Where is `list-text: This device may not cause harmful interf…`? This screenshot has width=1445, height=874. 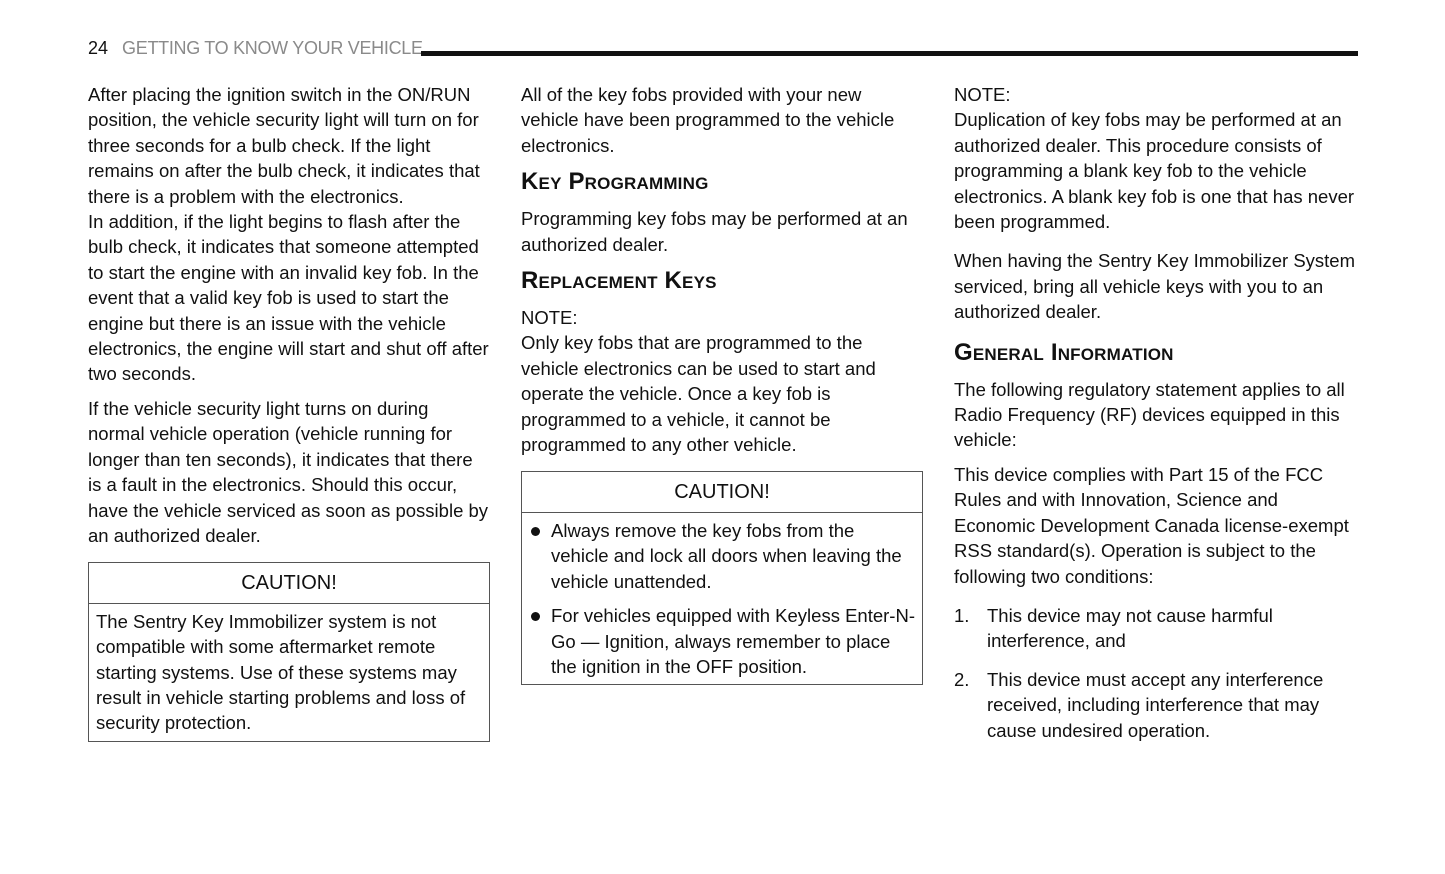
list-text: This device may not cause harmful interf… is located at coordinates (1130, 628).